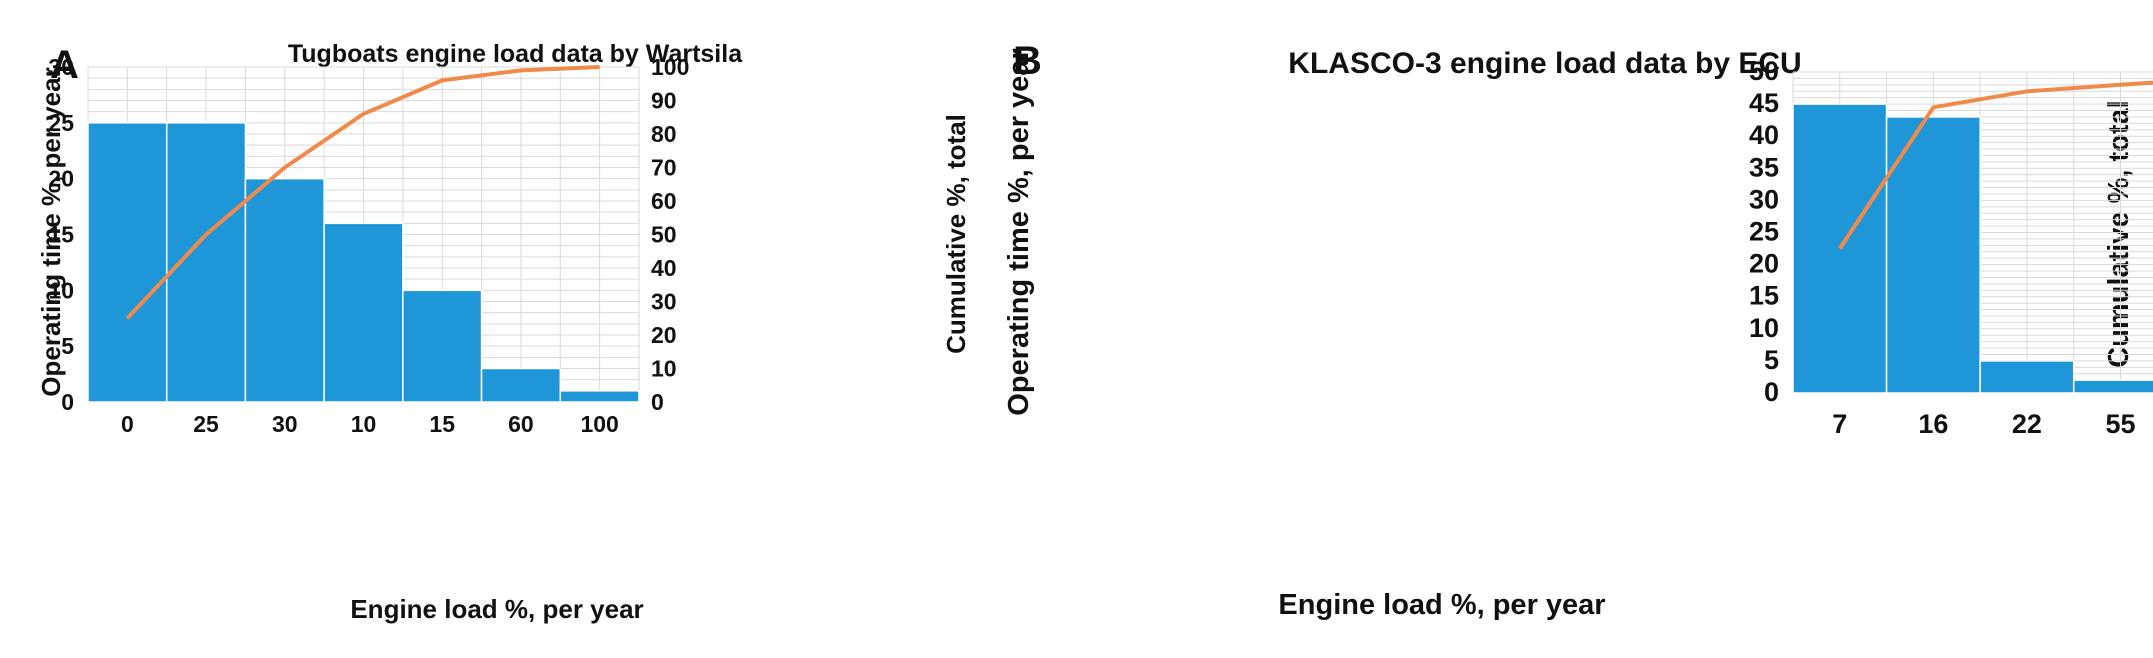 This screenshot has width=2153, height=658. I want to click on chart-a-cumulative-line, so click(362, 192).